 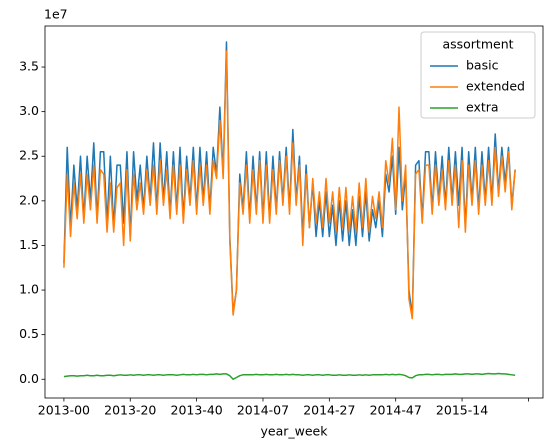 I want to click on y-tick-label: 2.5, so click(x=29, y=155).